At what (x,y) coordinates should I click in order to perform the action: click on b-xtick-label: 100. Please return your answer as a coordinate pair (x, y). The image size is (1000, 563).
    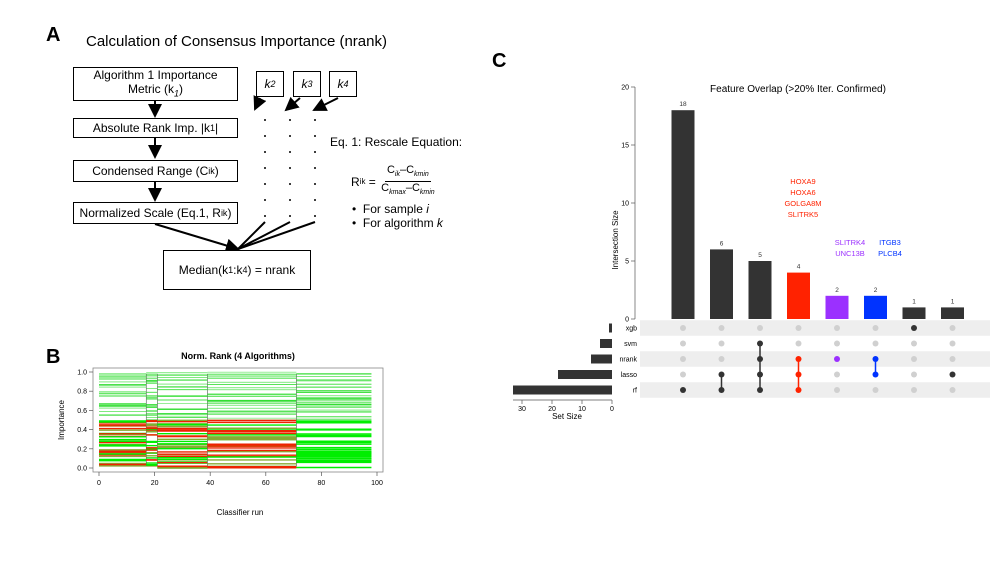
    Looking at the image, I should click on (377, 483).